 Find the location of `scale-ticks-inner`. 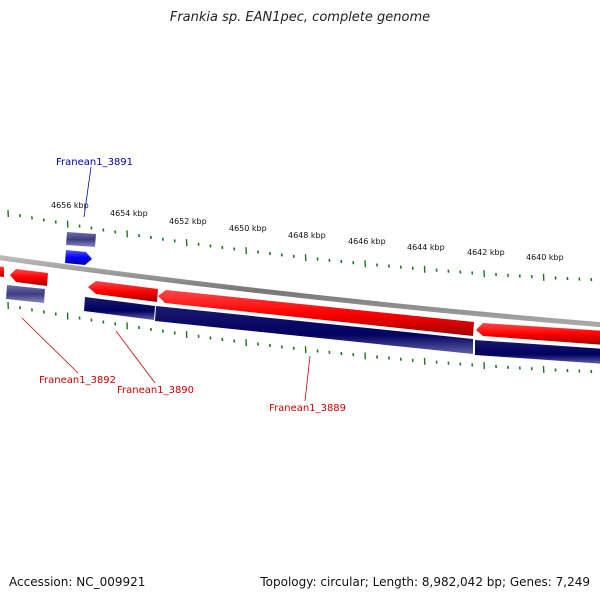

scale-ticks-inner is located at coordinates (300, 337).